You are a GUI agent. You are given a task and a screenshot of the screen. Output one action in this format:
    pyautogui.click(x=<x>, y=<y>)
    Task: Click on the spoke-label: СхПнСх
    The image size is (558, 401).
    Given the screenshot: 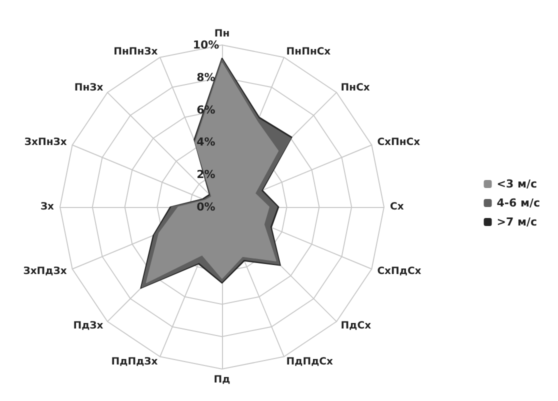 What is the action you would take?
    pyautogui.click(x=399, y=142)
    